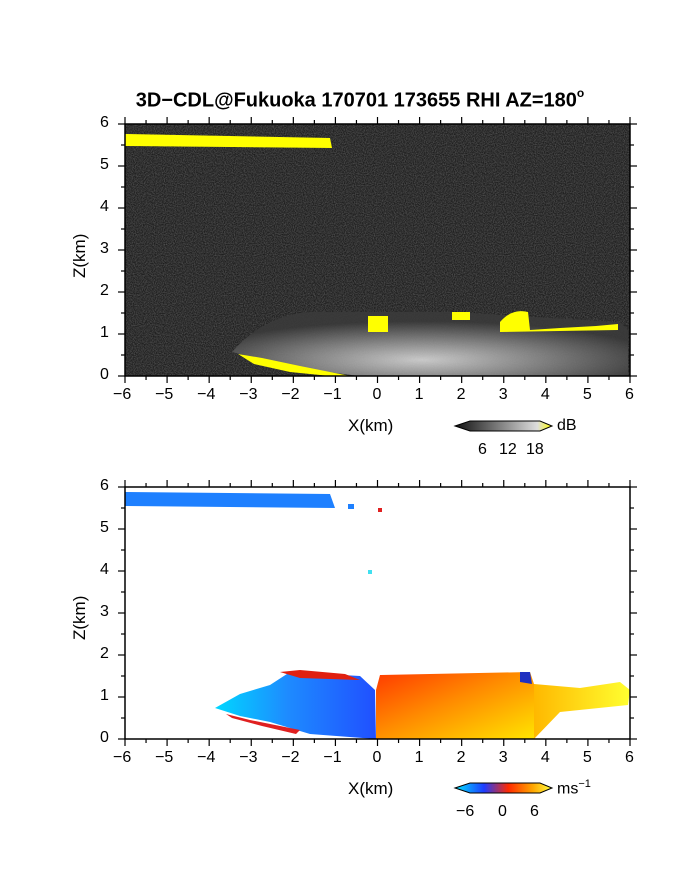  I want to click on positive-velocity-region, so click(455, 705).